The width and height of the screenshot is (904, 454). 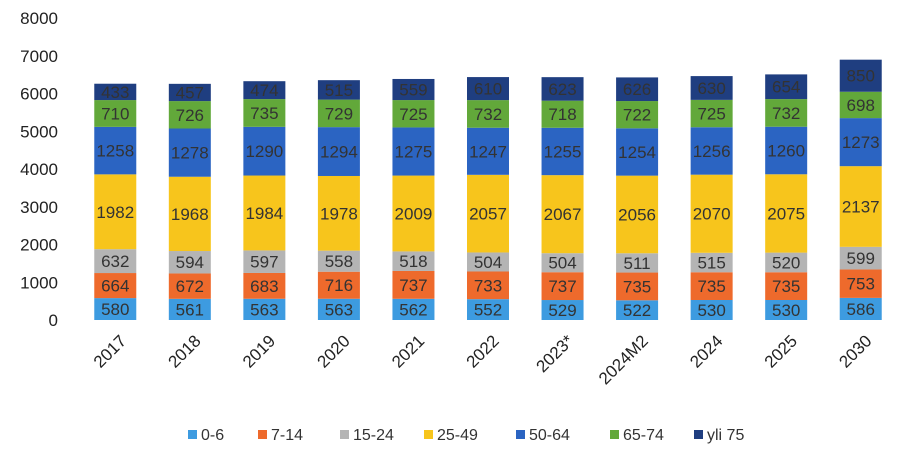 I want to click on data-label: 710, so click(x=115, y=113).